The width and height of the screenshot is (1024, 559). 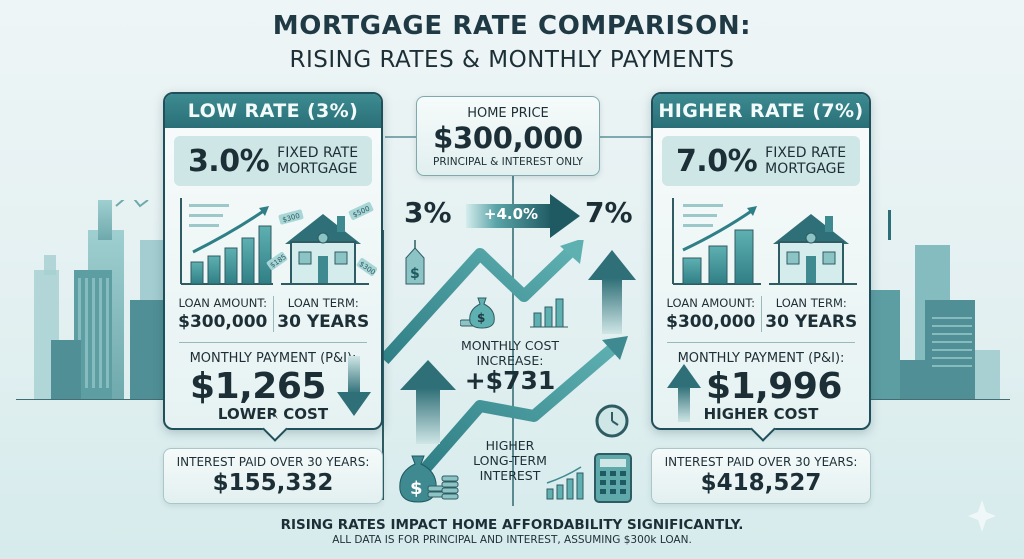 What do you see at coordinates (415, 265) in the screenshot?
I see `price-tag-icon: $` at bounding box center [415, 265].